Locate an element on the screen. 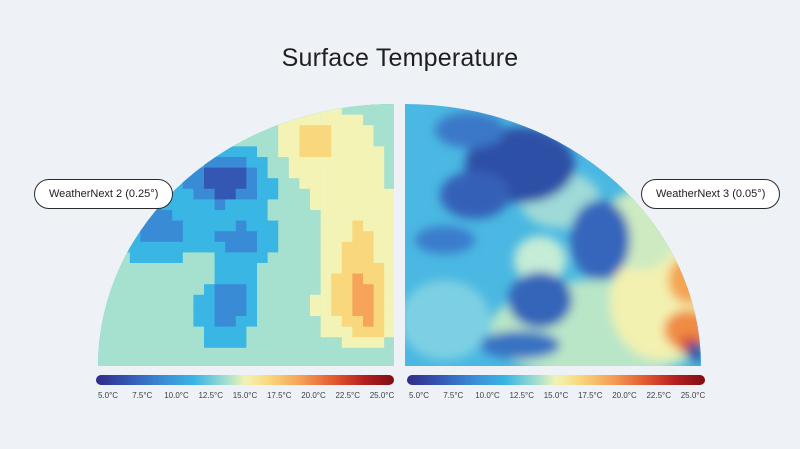 The height and width of the screenshot is (449, 800). colorbar-tick-label: 12.5°C is located at coordinates (211, 395).